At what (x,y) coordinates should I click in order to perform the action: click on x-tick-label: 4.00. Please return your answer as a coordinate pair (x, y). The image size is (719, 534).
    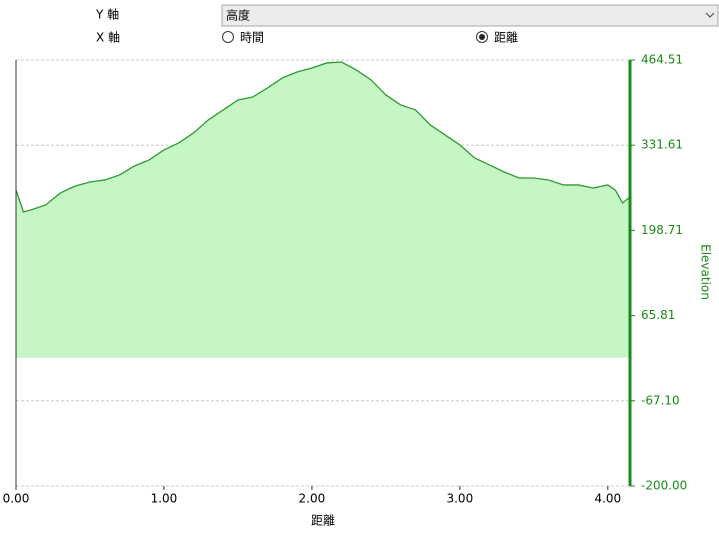
    Looking at the image, I should click on (607, 499).